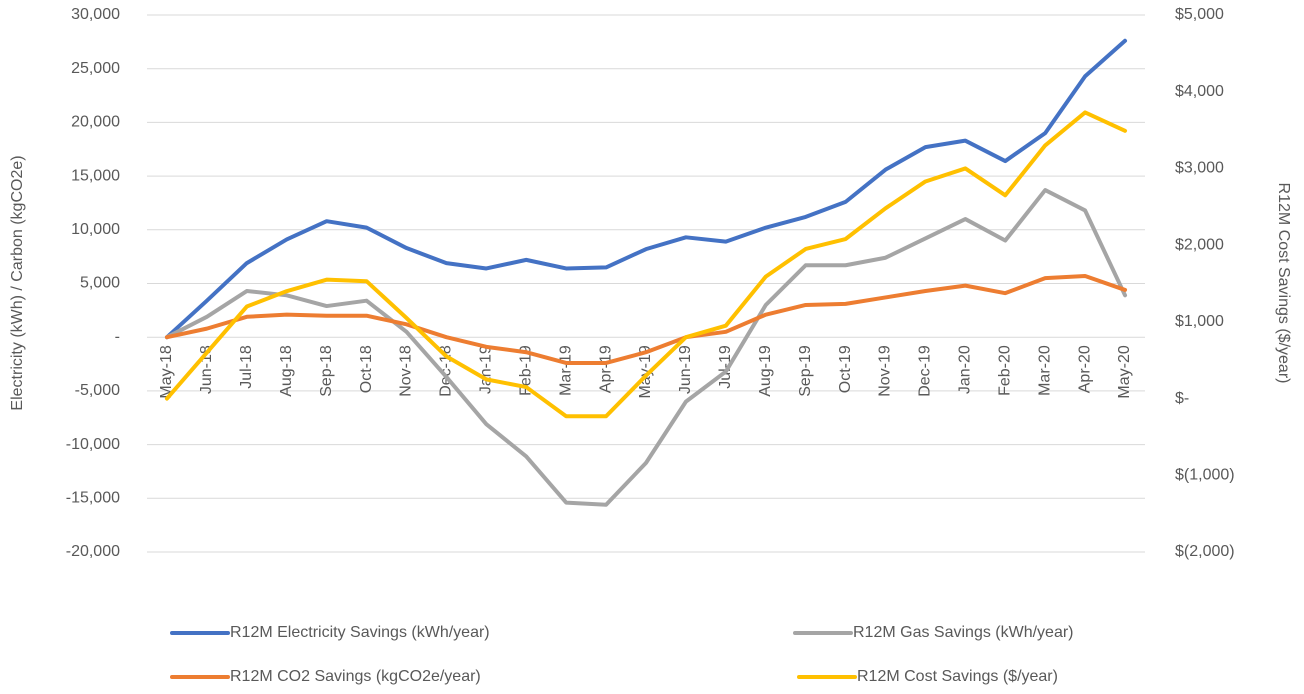  I want to click on x-tick-label: Oct-19, so click(845, 369).